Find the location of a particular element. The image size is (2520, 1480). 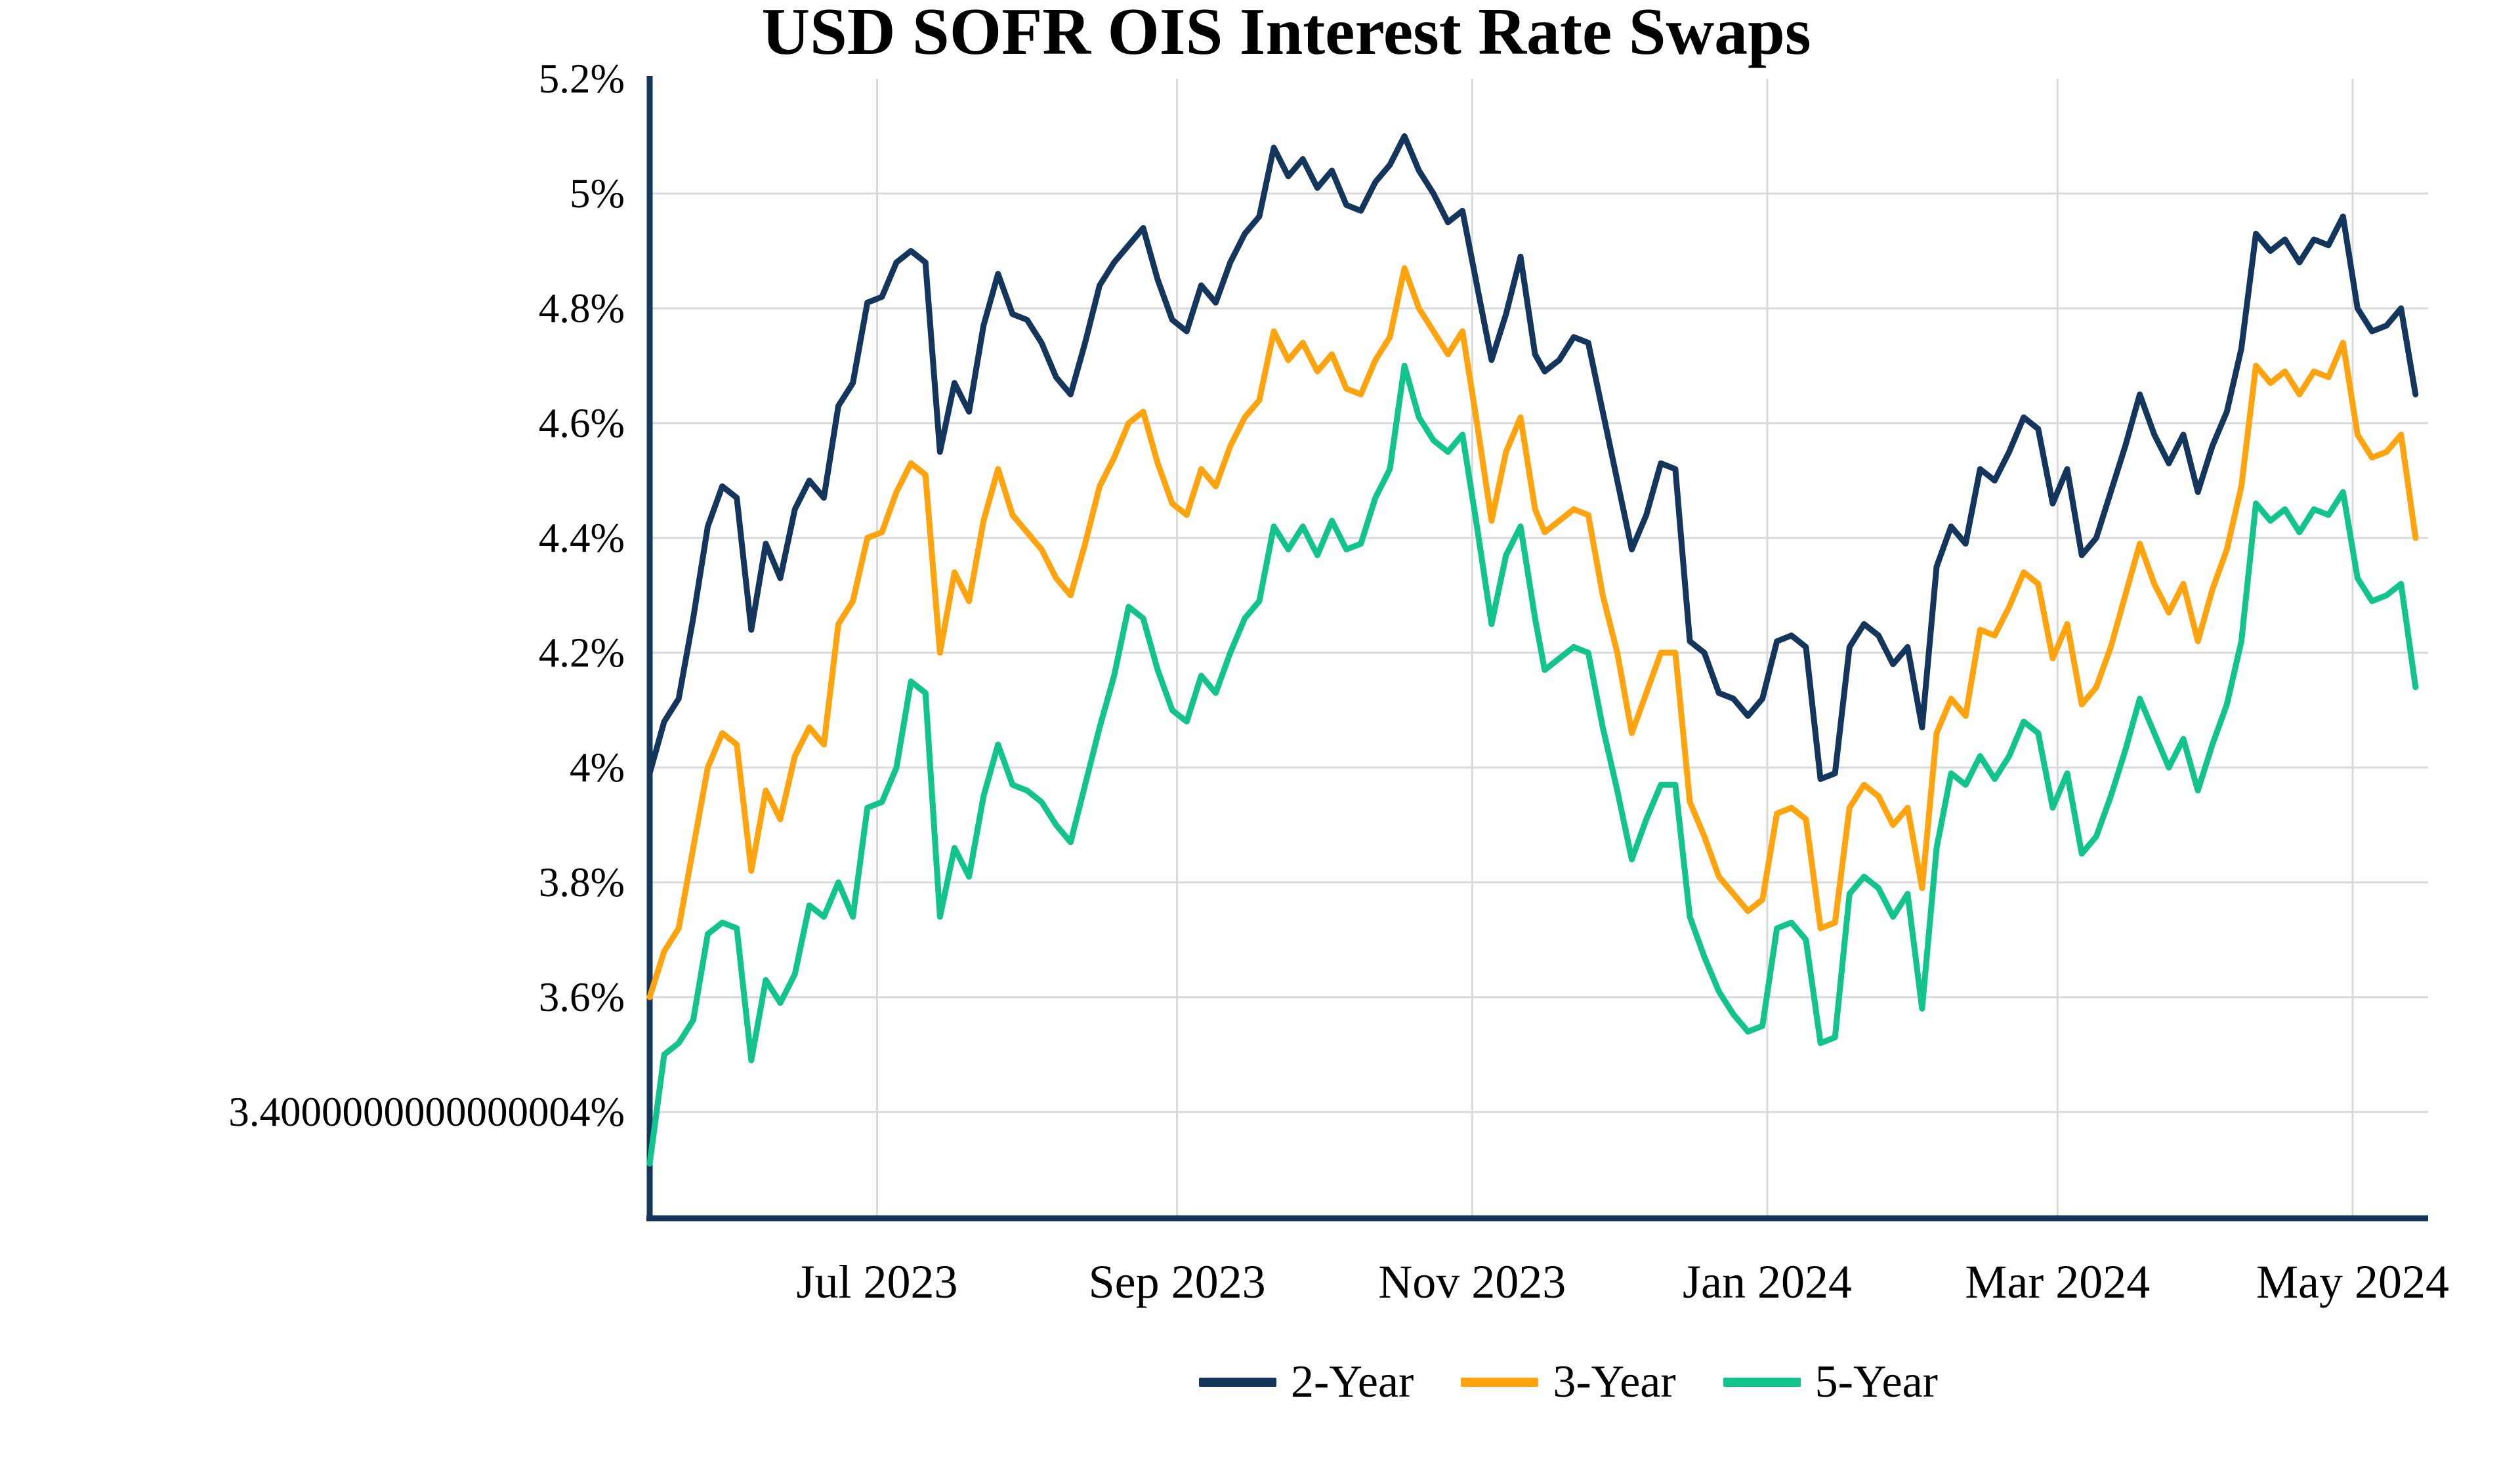

legend-item-2-year: 2-Year is located at coordinates (1306, 1382).